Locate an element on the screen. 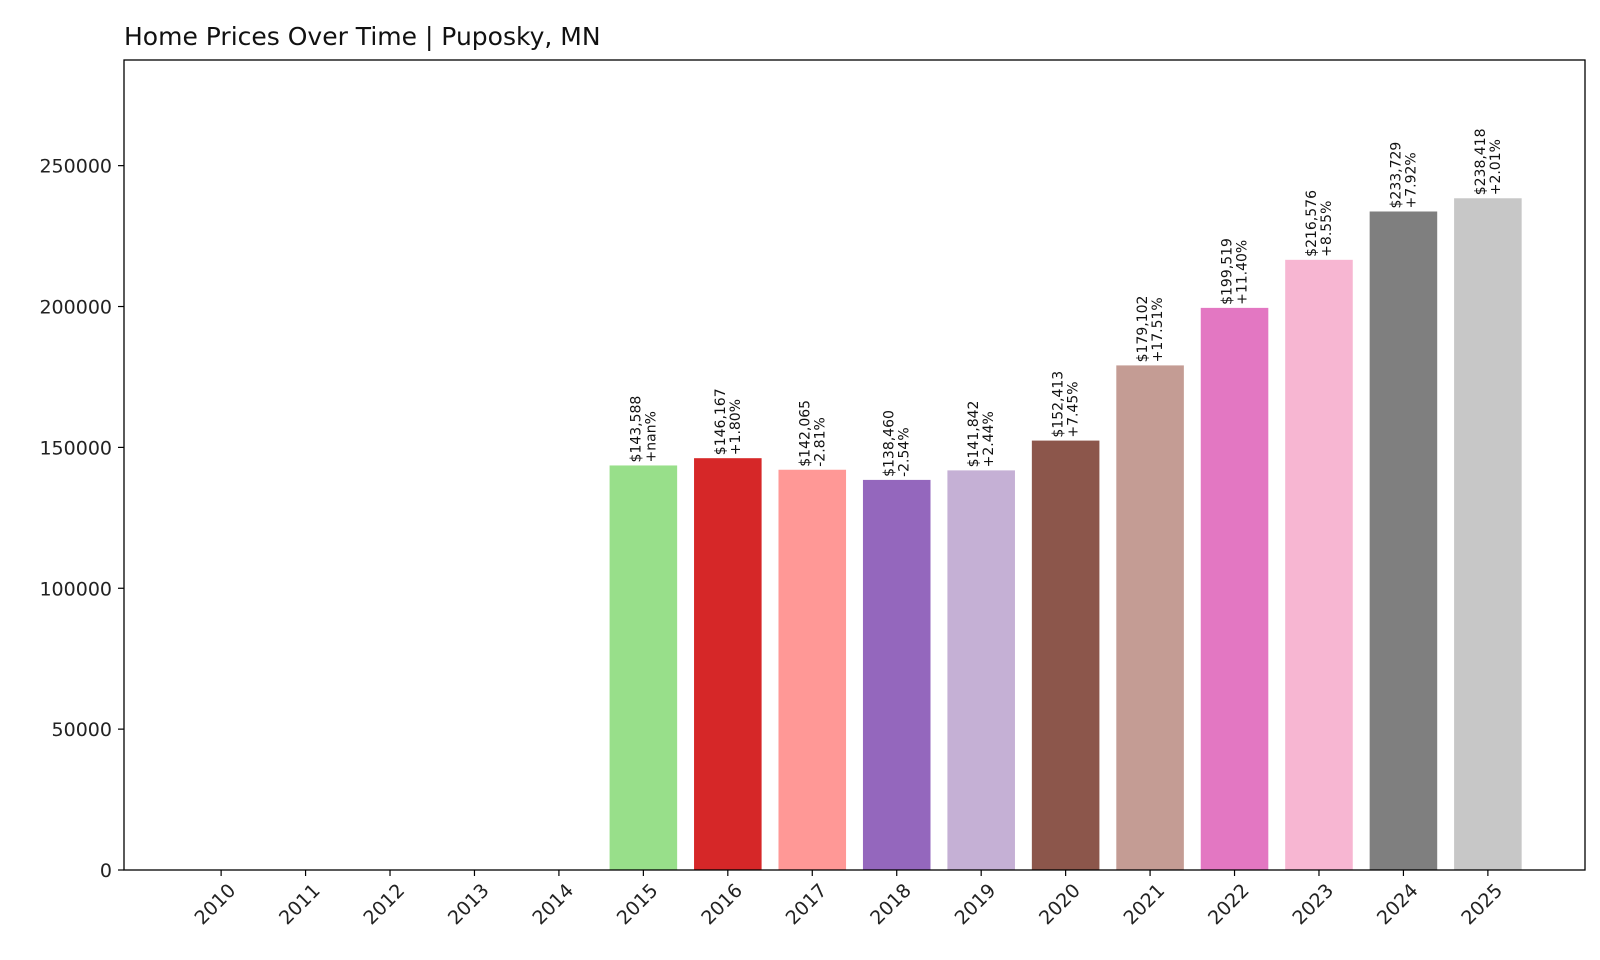  bar-label-2015: $143,588+nan% is located at coordinates (643, 429).